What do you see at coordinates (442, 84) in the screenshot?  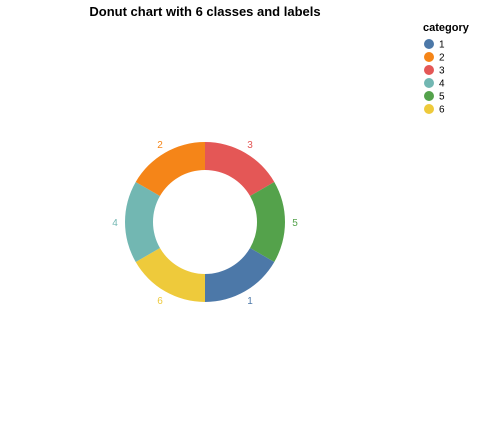 I see `legend-label-4: 4` at bounding box center [442, 84].